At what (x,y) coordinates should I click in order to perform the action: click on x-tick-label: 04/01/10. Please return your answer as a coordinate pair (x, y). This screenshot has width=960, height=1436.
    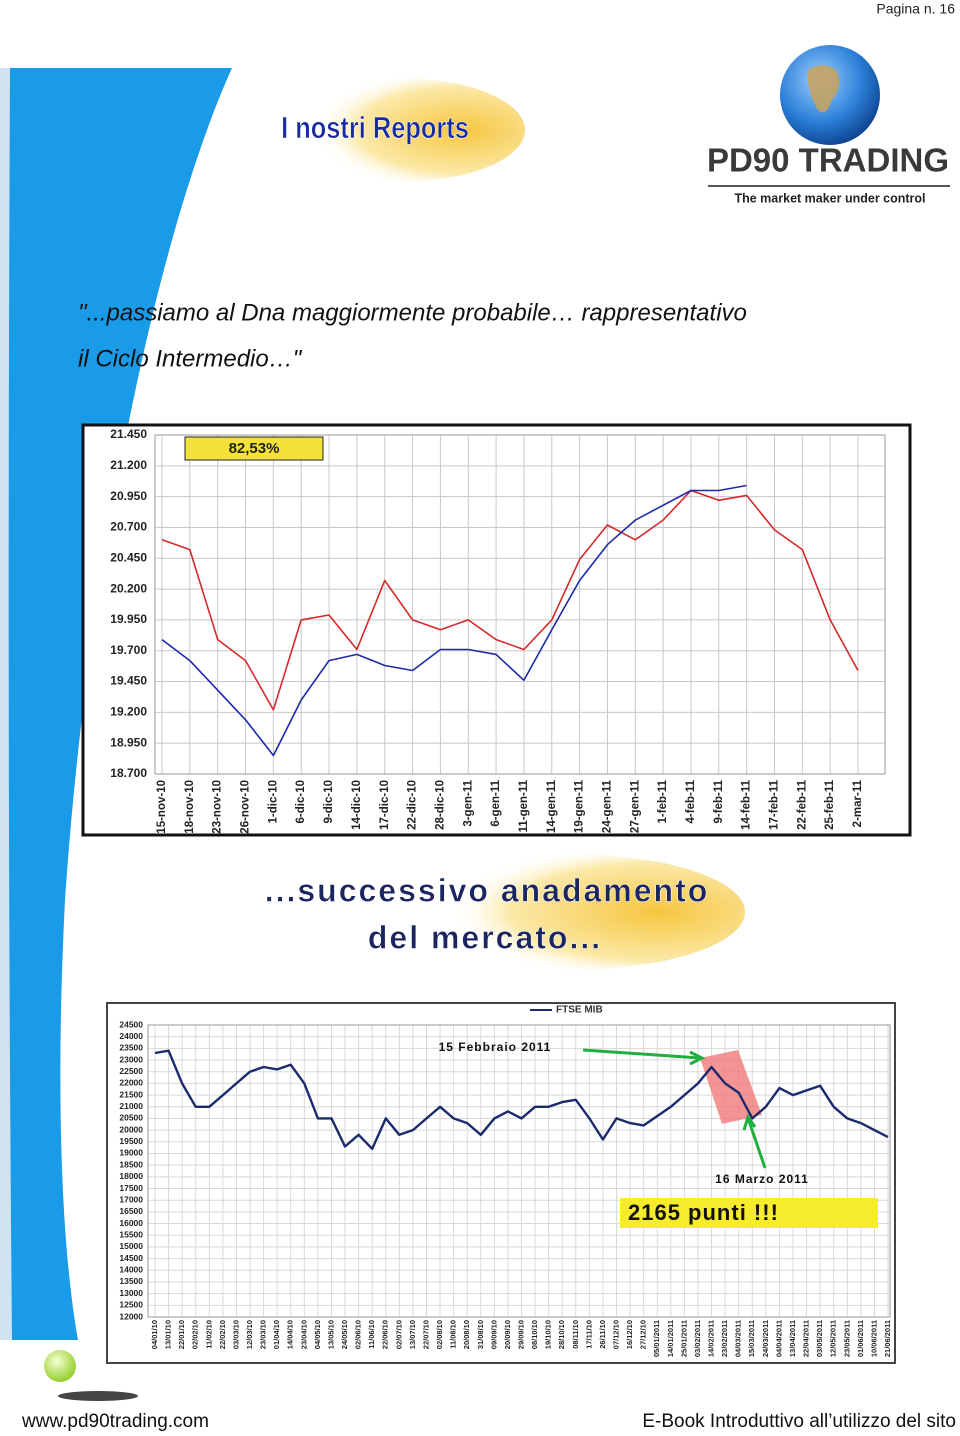
    Looking at the image, I should click on (154, 1334).